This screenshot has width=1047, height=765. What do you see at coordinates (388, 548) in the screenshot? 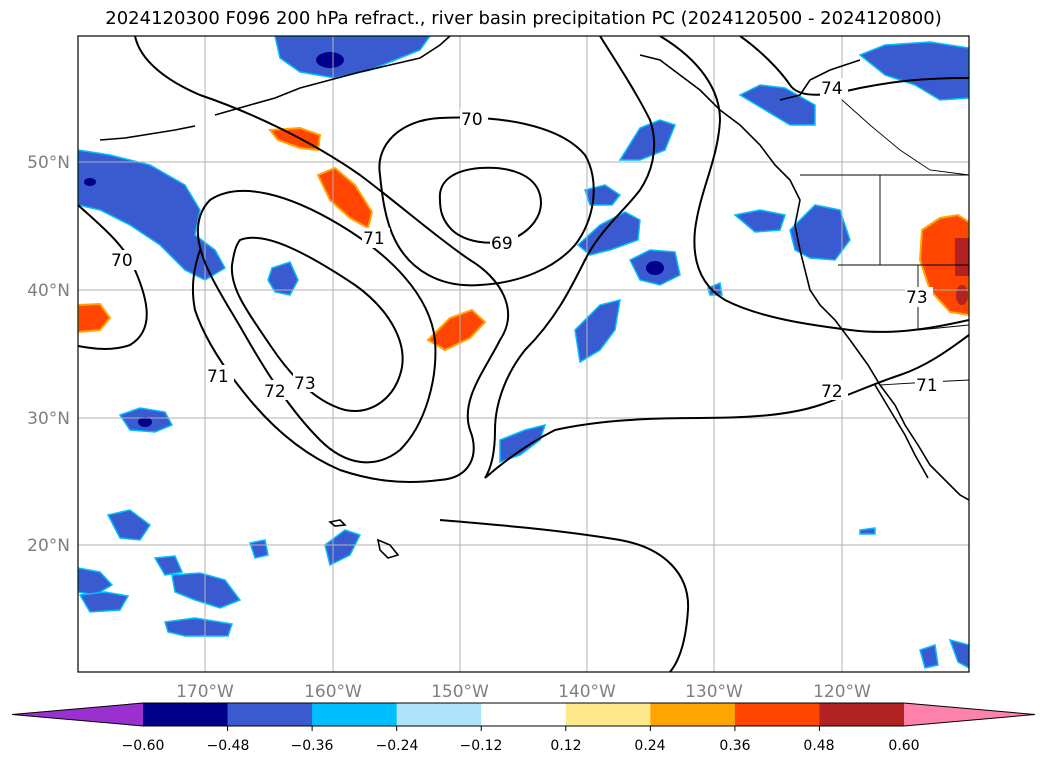
I see `hawaii-main` at bounding box center [388, 548].